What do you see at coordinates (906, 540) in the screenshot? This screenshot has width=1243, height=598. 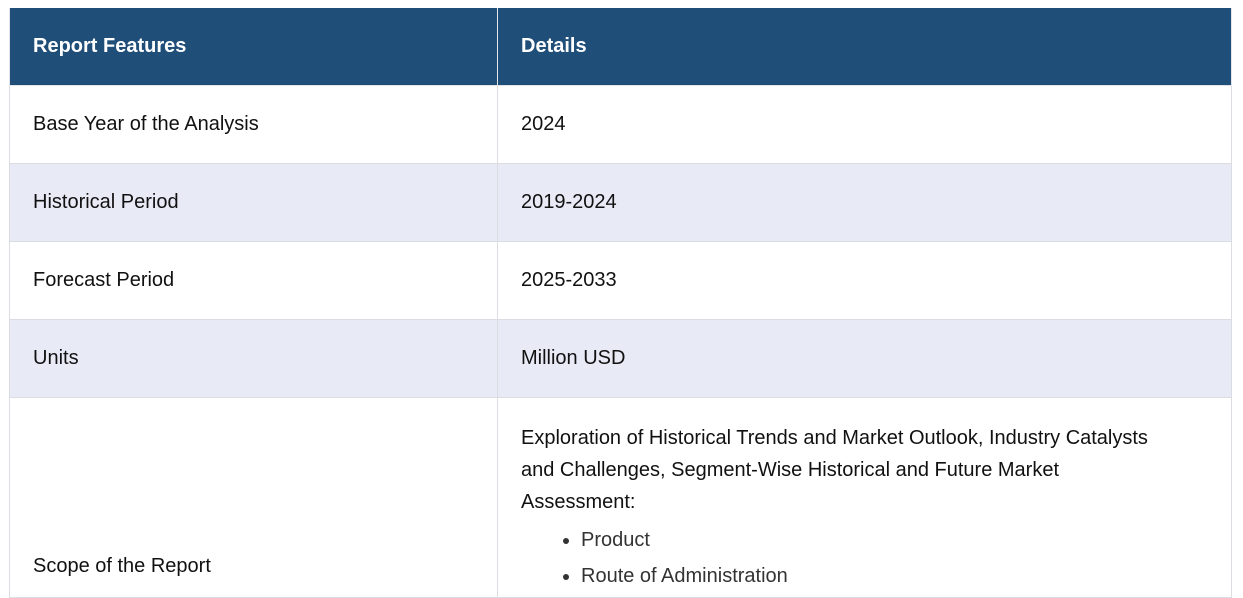 I see `list-item: Product` at bounding box center [906, 540].